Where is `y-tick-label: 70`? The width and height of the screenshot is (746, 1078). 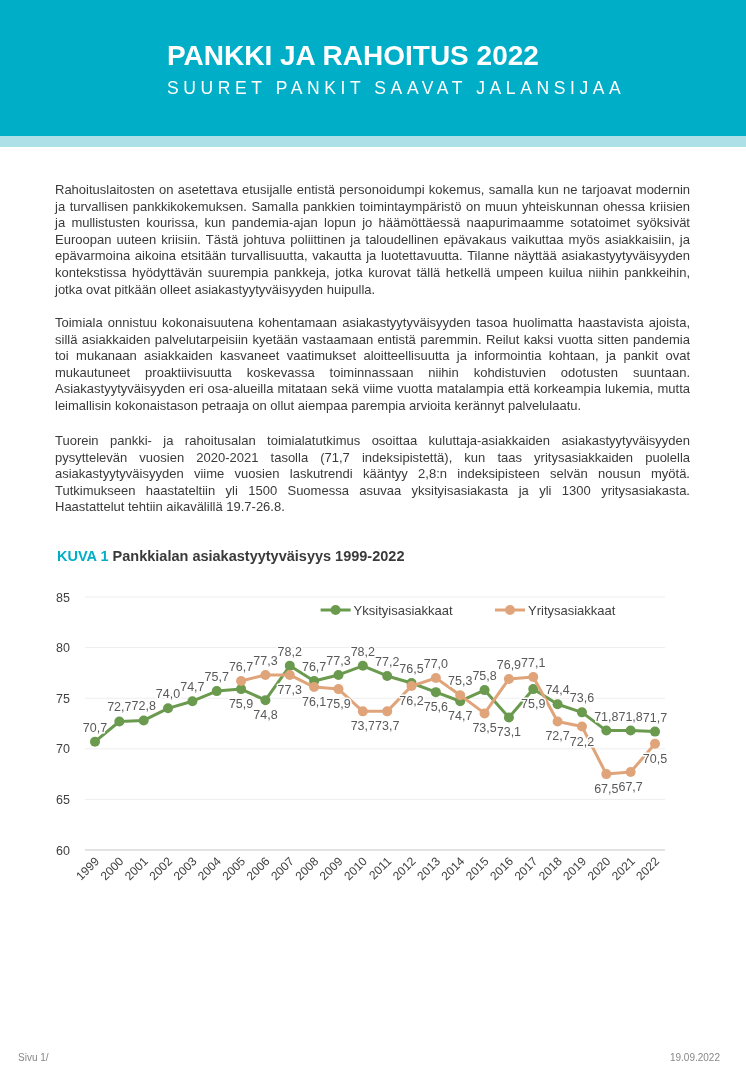 y-tick-label: 70 is located at coordinates (63, 749).